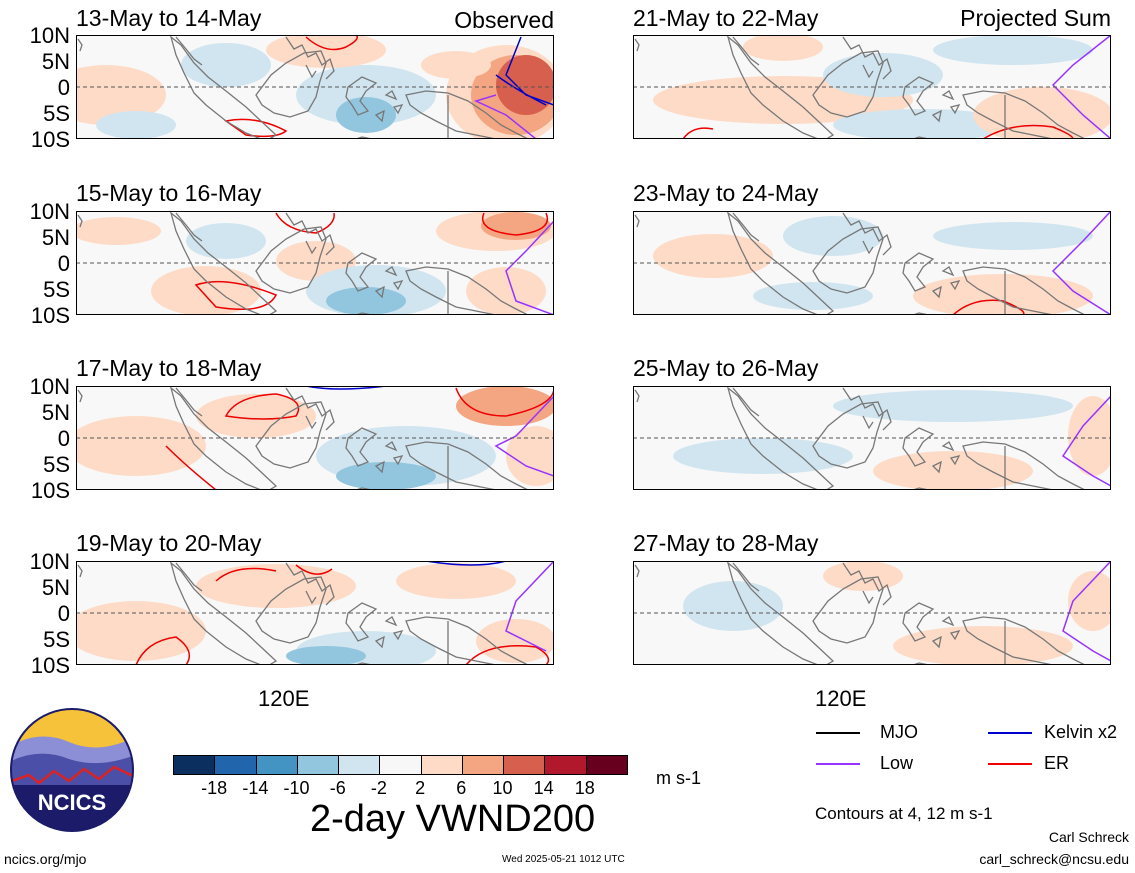  What do you see at coordinates (49, 263) in the screenshot?
I see `lat-axis-left-2: 10N 5N 0 5S 10S` at bounding box center [49, 263].